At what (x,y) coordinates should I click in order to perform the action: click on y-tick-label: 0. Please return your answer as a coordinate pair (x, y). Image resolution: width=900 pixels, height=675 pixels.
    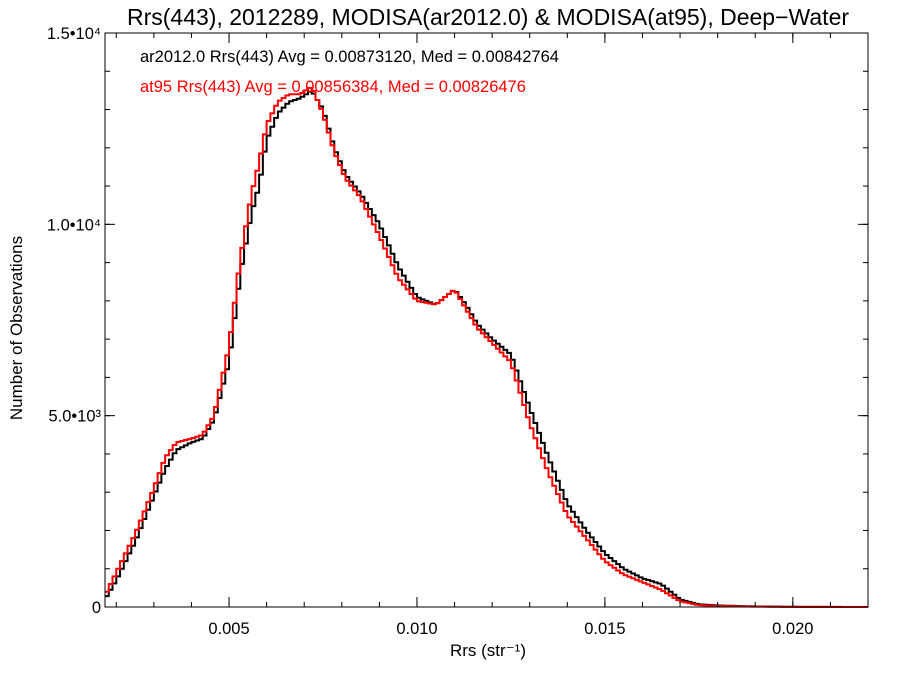
    Looking at the image, I should click on (96, 608).